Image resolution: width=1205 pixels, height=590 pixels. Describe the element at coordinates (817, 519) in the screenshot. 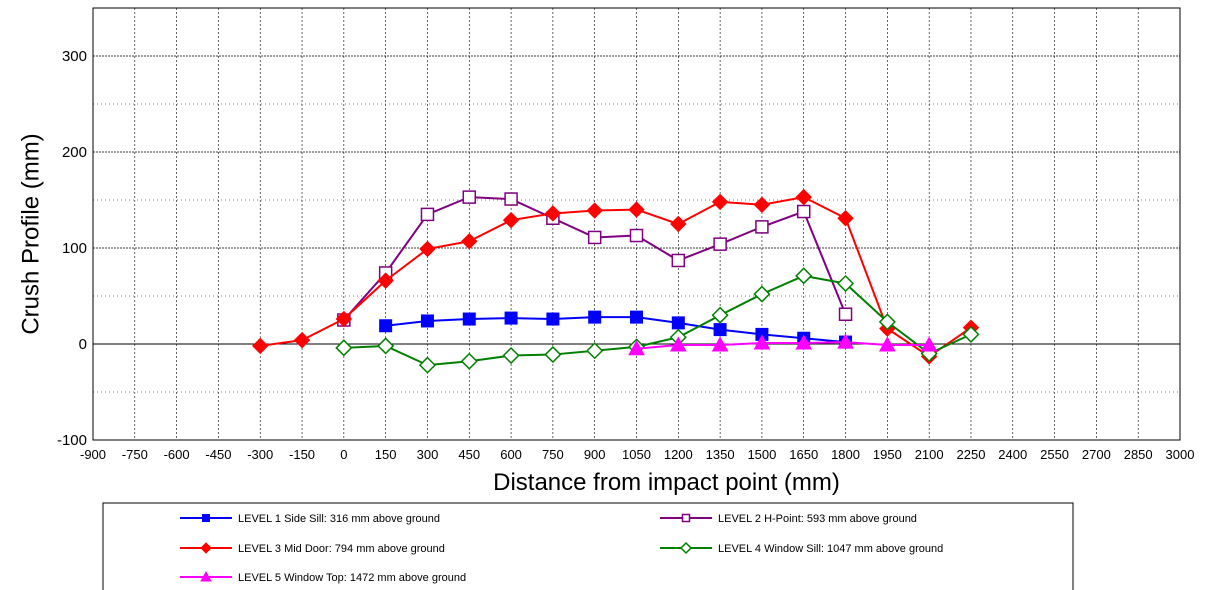

I see `legend-label: LEVEL 2 H-Point: 593 mm above ground` at that location.